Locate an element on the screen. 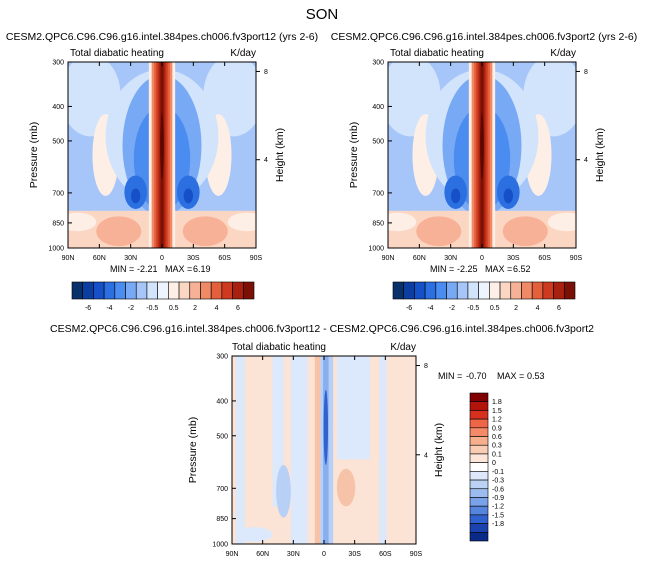 This screenshot has height=565, width=645. panel-difference-field is located at coordinates (324, 450).